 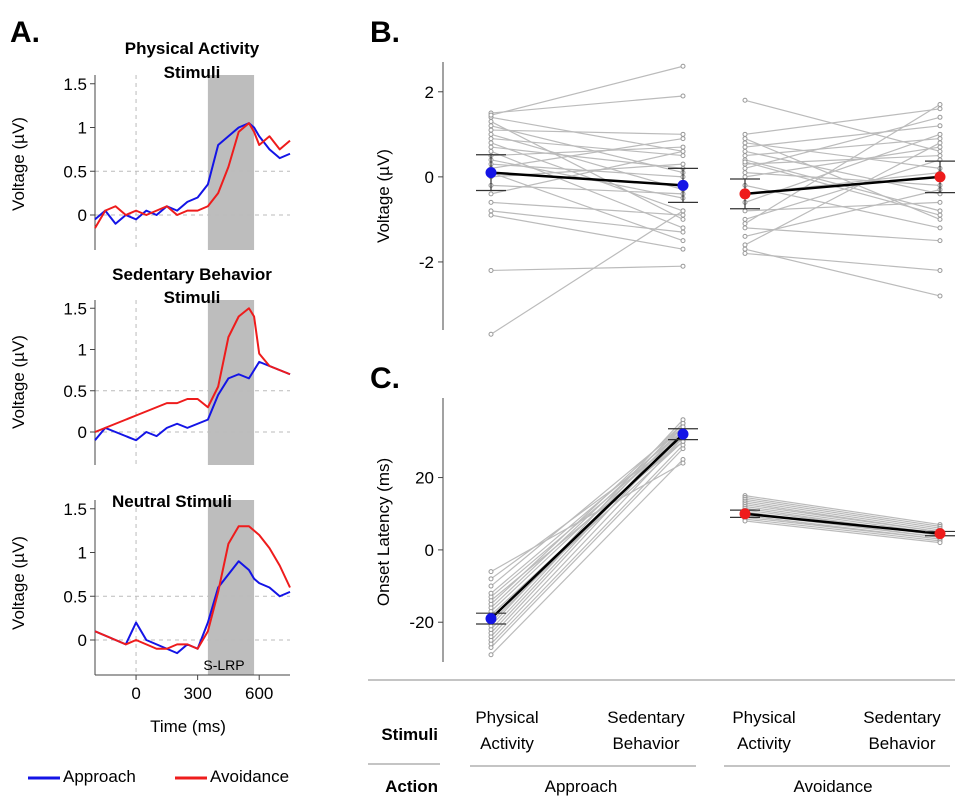 I want to click on y-tick-label: 0.5, so click(x=75, y=596).